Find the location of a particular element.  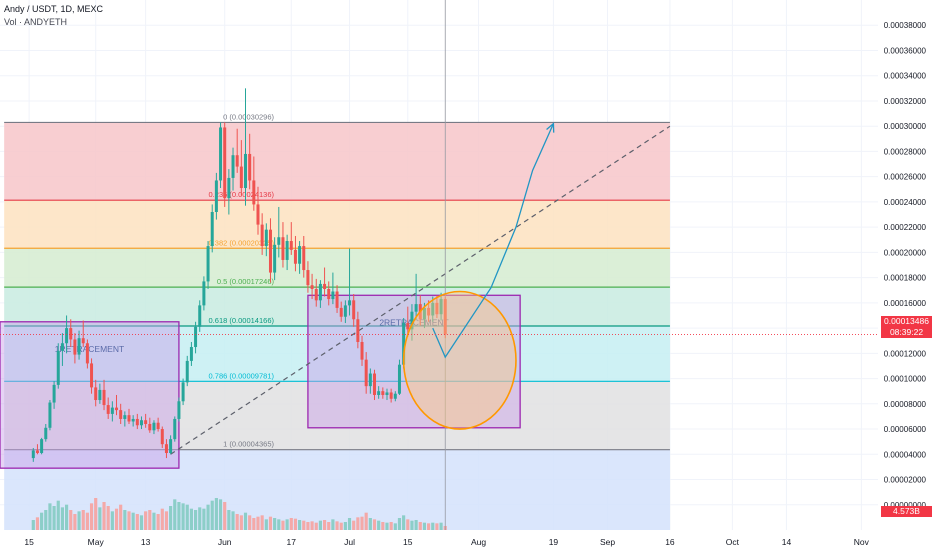

highlight-ellipse is located at coordinates (459, 360).